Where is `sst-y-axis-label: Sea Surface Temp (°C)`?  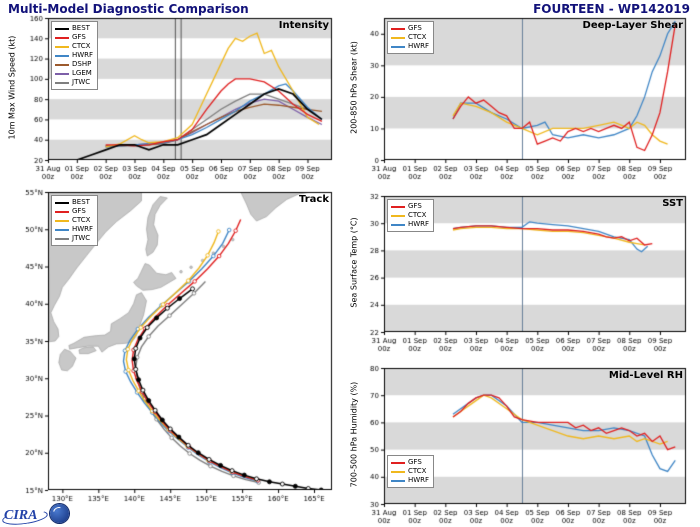
sst-y-axis-label: Sea Surface Temp (°C) is located at coordinates (354, 262).